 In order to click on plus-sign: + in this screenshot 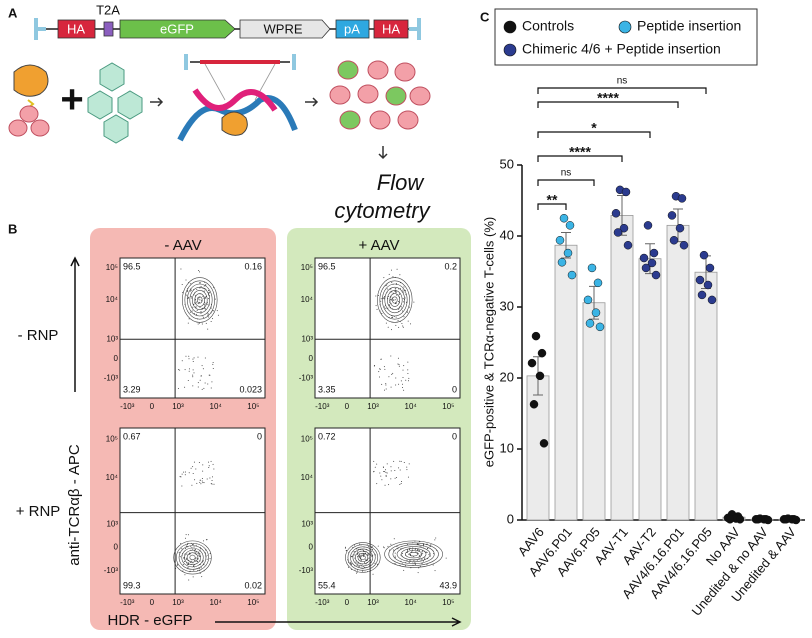, I will do `click(71, 100)`.